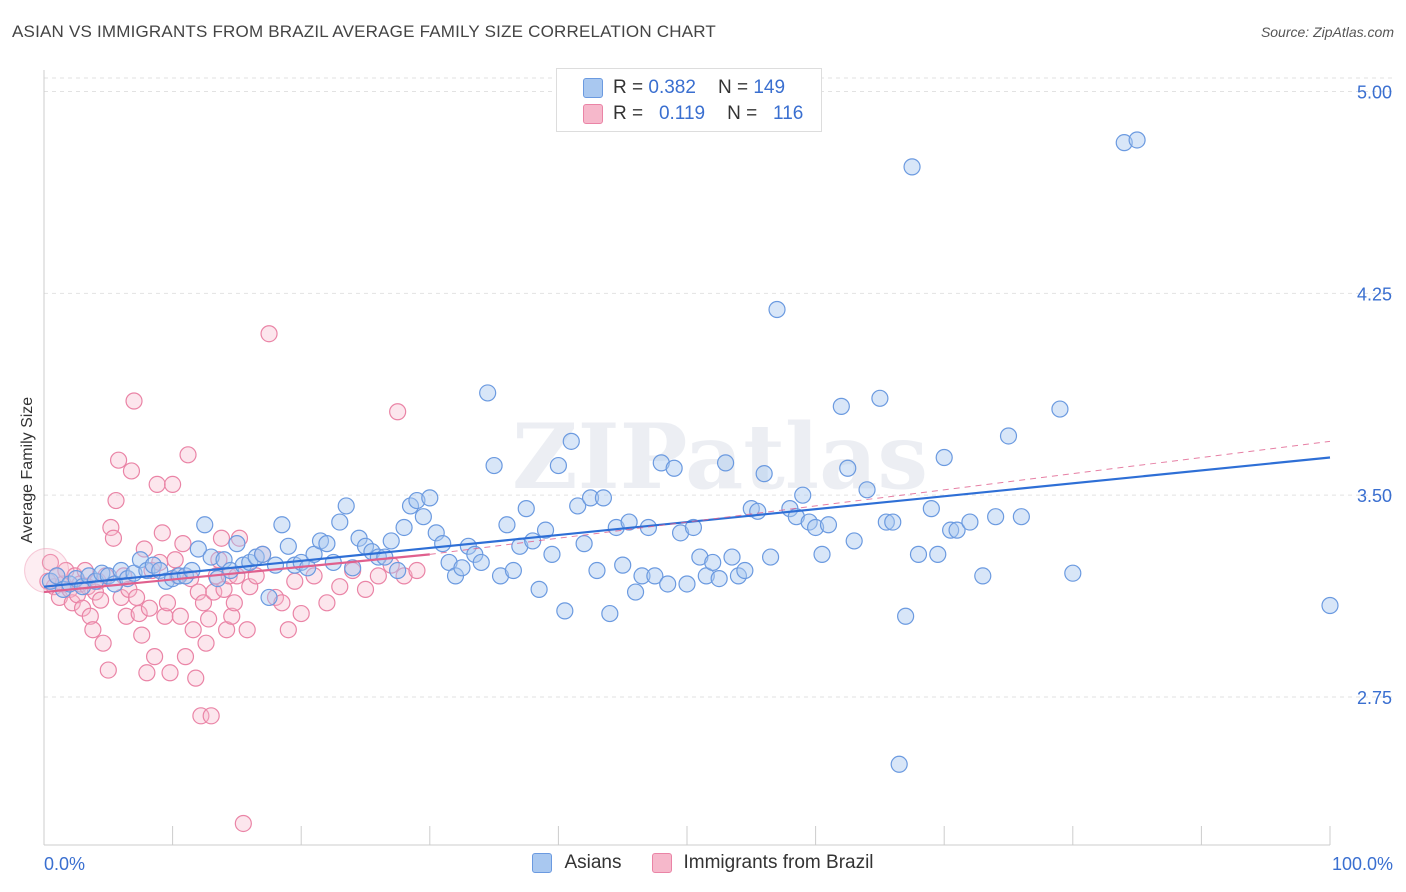  Describe the element at coordinates (880, 497) in the screenshot. I see `brazil-trend-extension` at that location.